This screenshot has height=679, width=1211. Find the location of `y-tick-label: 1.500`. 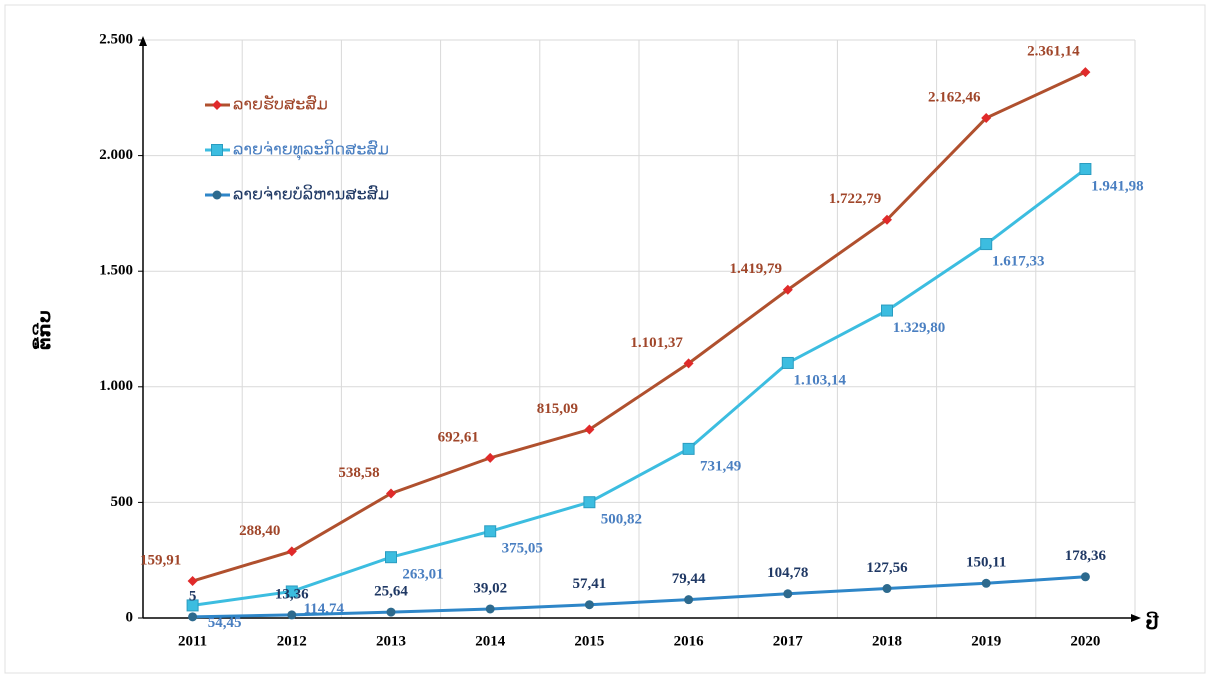

y-tick-label: 1.500 is located at coordinates (116, 271).